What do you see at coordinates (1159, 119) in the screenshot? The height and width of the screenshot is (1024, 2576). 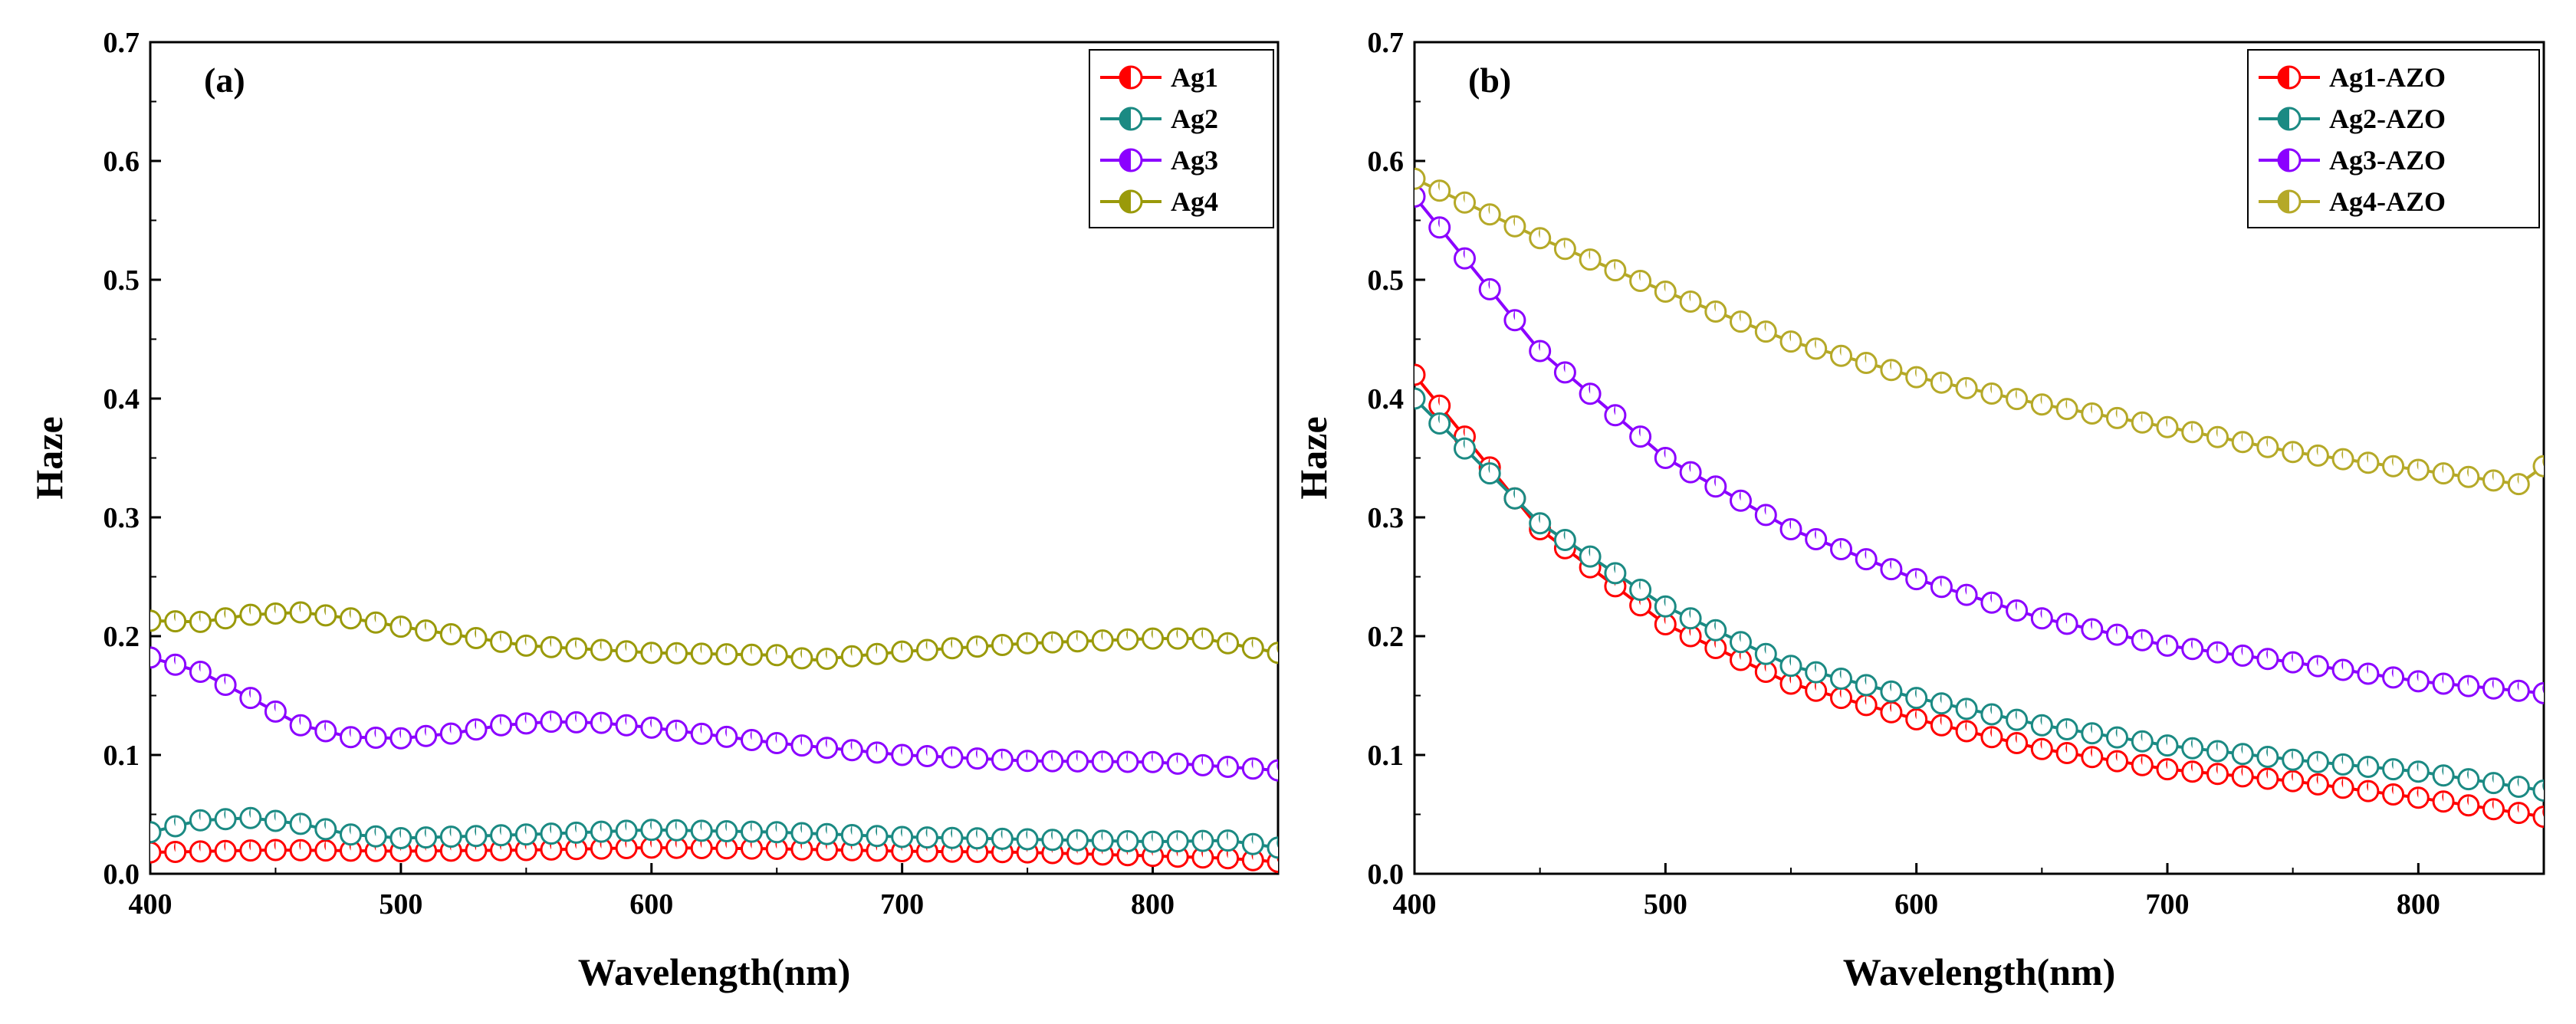 I see `legend-item: Ag2` at bounding box center [1159, 119].